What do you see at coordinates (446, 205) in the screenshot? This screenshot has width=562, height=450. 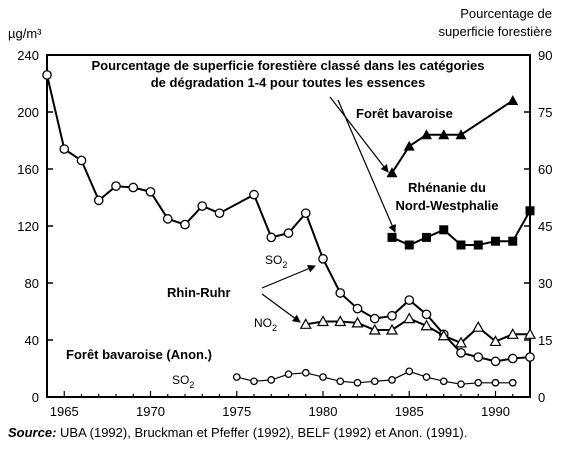 I see `annotation-rhenanie-line2: Nord-Westphalie` at bounding box center [446, 205].